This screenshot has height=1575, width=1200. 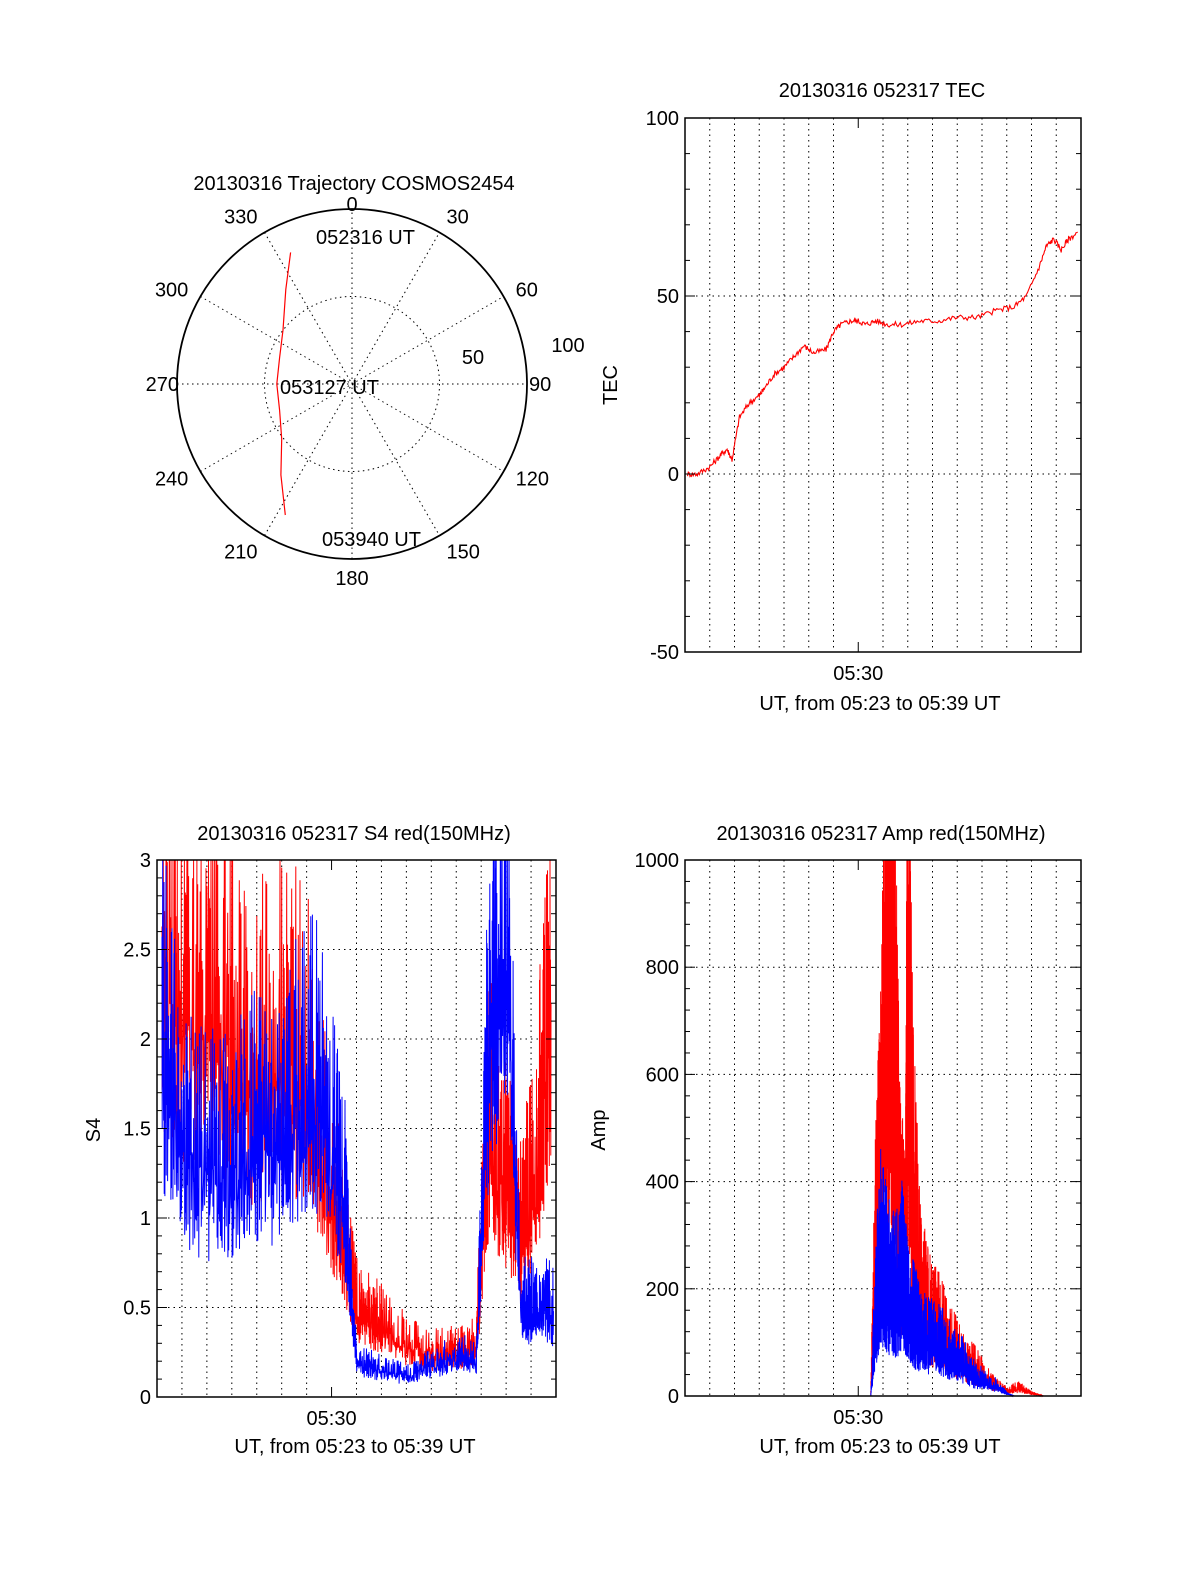 What do you see at coordinates (879, 704) in the screenshot?
I see `tec-xlabel: UT, from 05:23 to 05:39 UT` at bounding box center [879, 704].